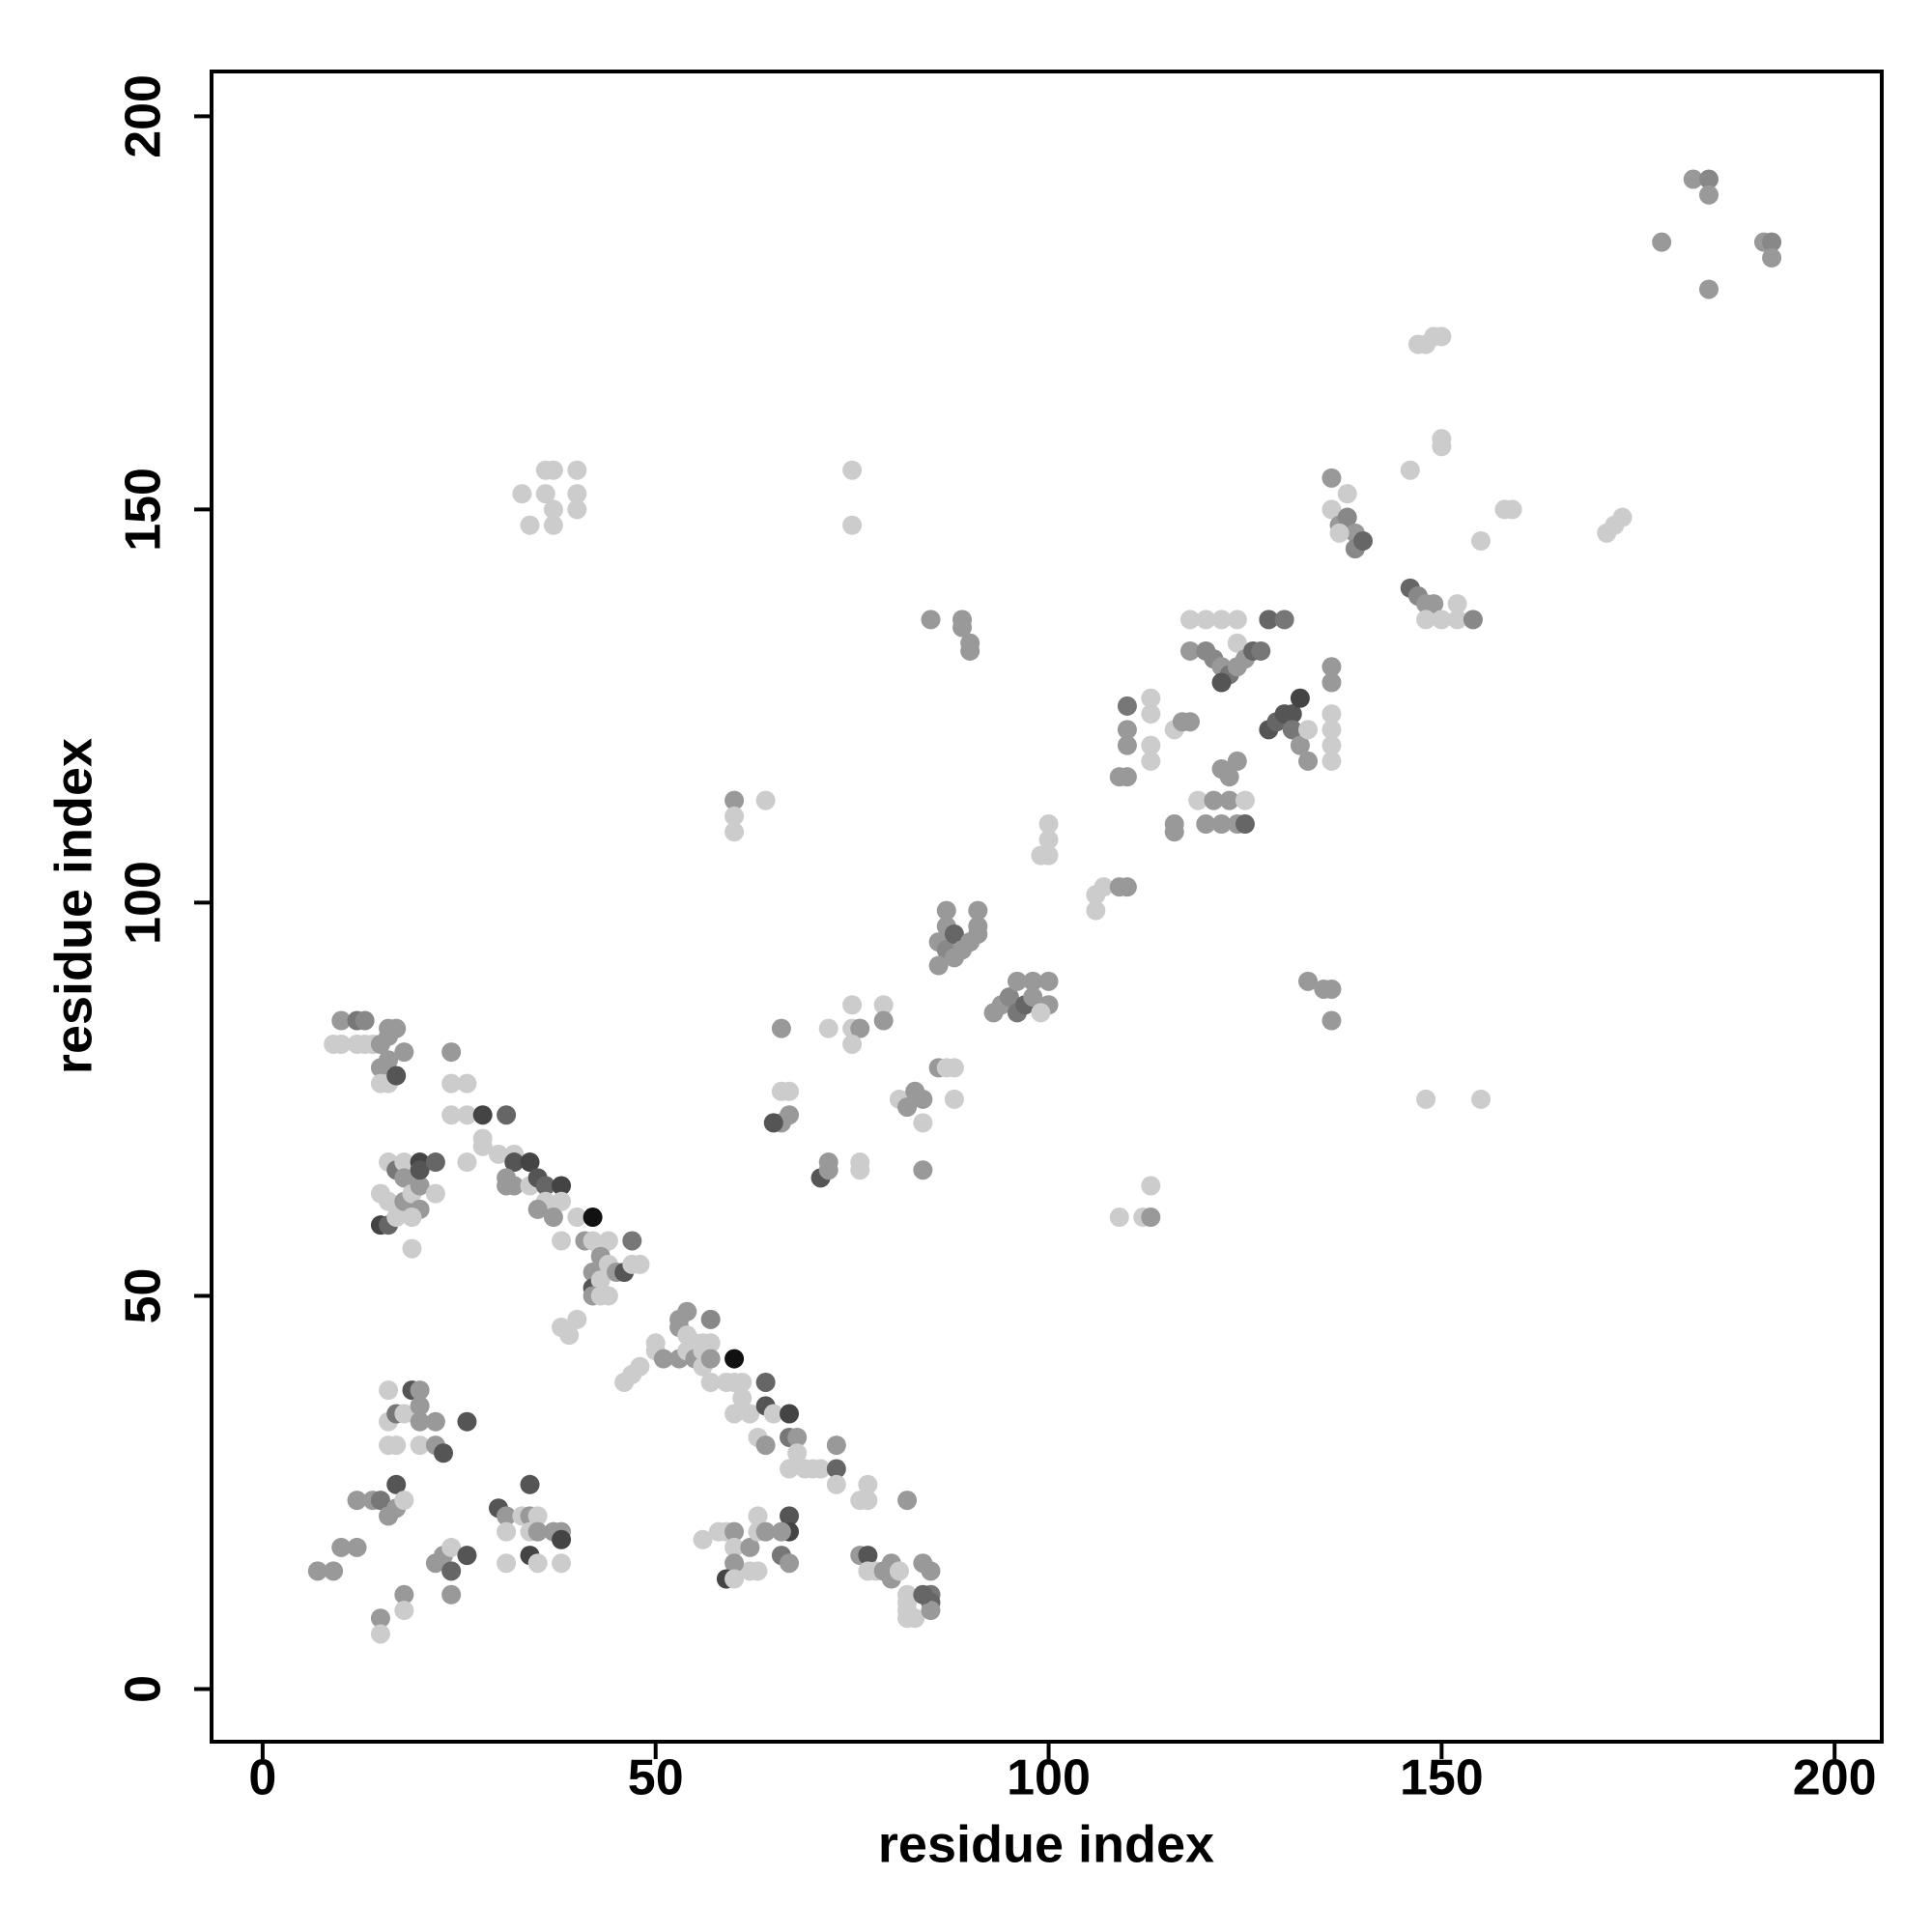 This screenshot has width=1932, height=1932. Describe the element at coordinates (144, 1296) in the screenshot. I see `y-tick-label: 50` at that location.